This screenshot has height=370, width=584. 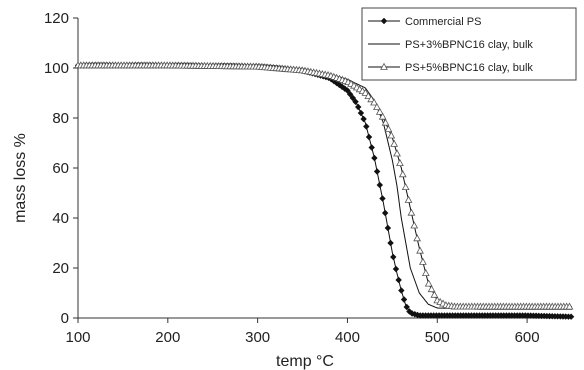 What do you see at coordinates (56, 68) in the screenshot?
I see `y-tick-label: 100` at bounding box center [56, 68].